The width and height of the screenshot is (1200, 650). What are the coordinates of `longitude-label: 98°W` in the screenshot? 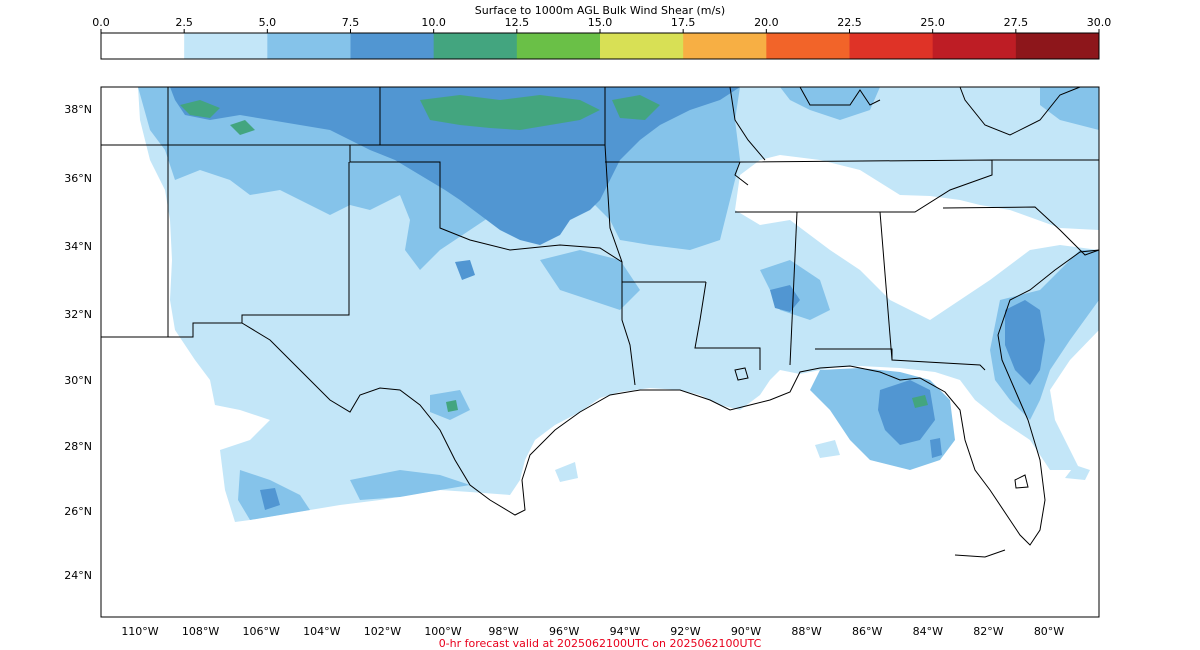 It's located at (503, 631).